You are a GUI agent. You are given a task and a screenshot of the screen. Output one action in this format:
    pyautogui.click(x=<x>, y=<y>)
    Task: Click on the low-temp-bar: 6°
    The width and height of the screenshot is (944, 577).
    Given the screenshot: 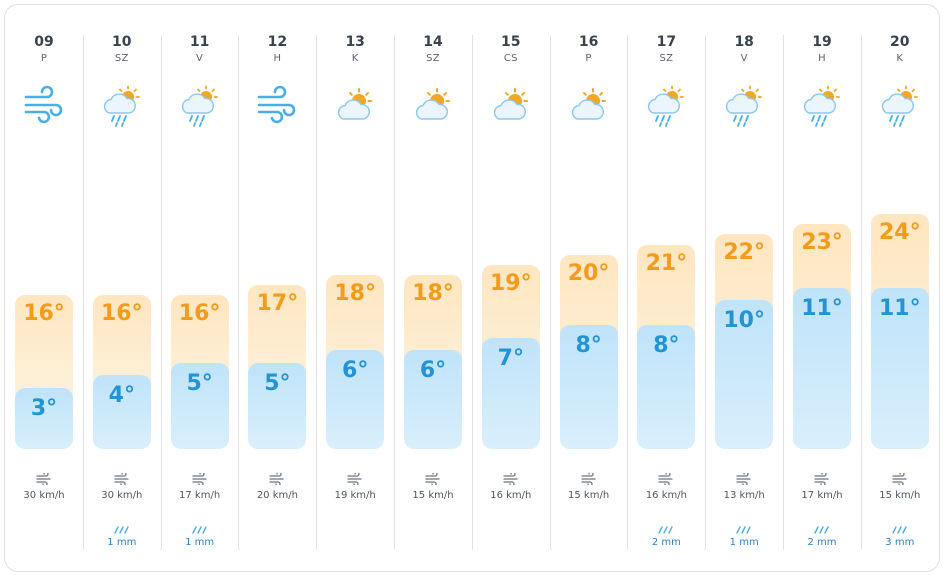 What is the action you would take?
    pyautogui.click(x=433, y=399)
    